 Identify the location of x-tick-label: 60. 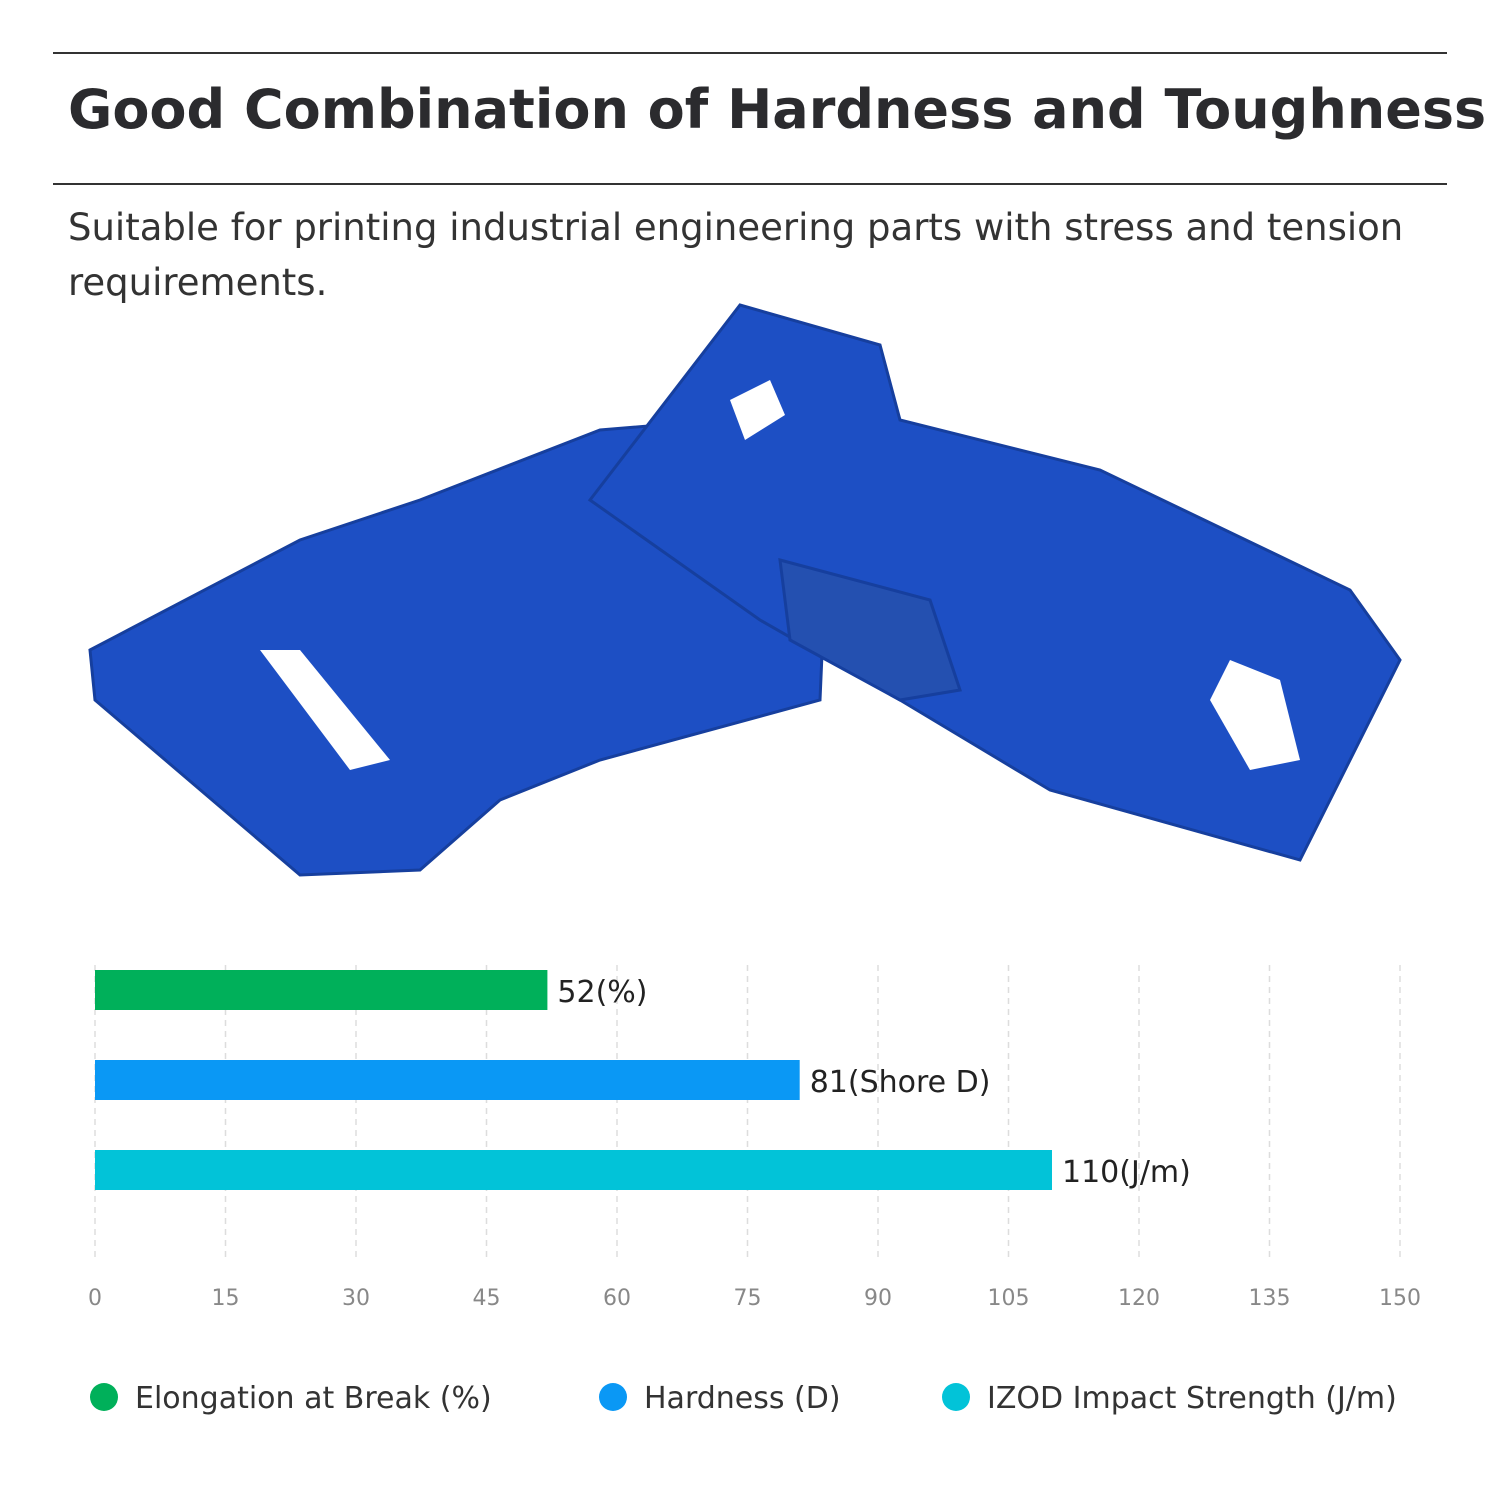
(617, 1298).